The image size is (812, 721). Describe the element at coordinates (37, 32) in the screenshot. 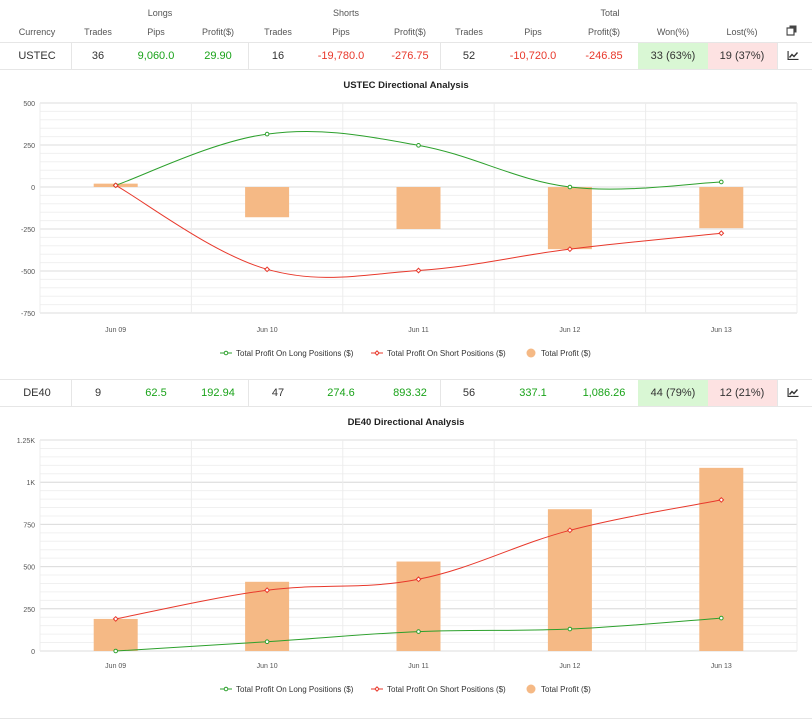

I see `col-currency: Currency` at that location.